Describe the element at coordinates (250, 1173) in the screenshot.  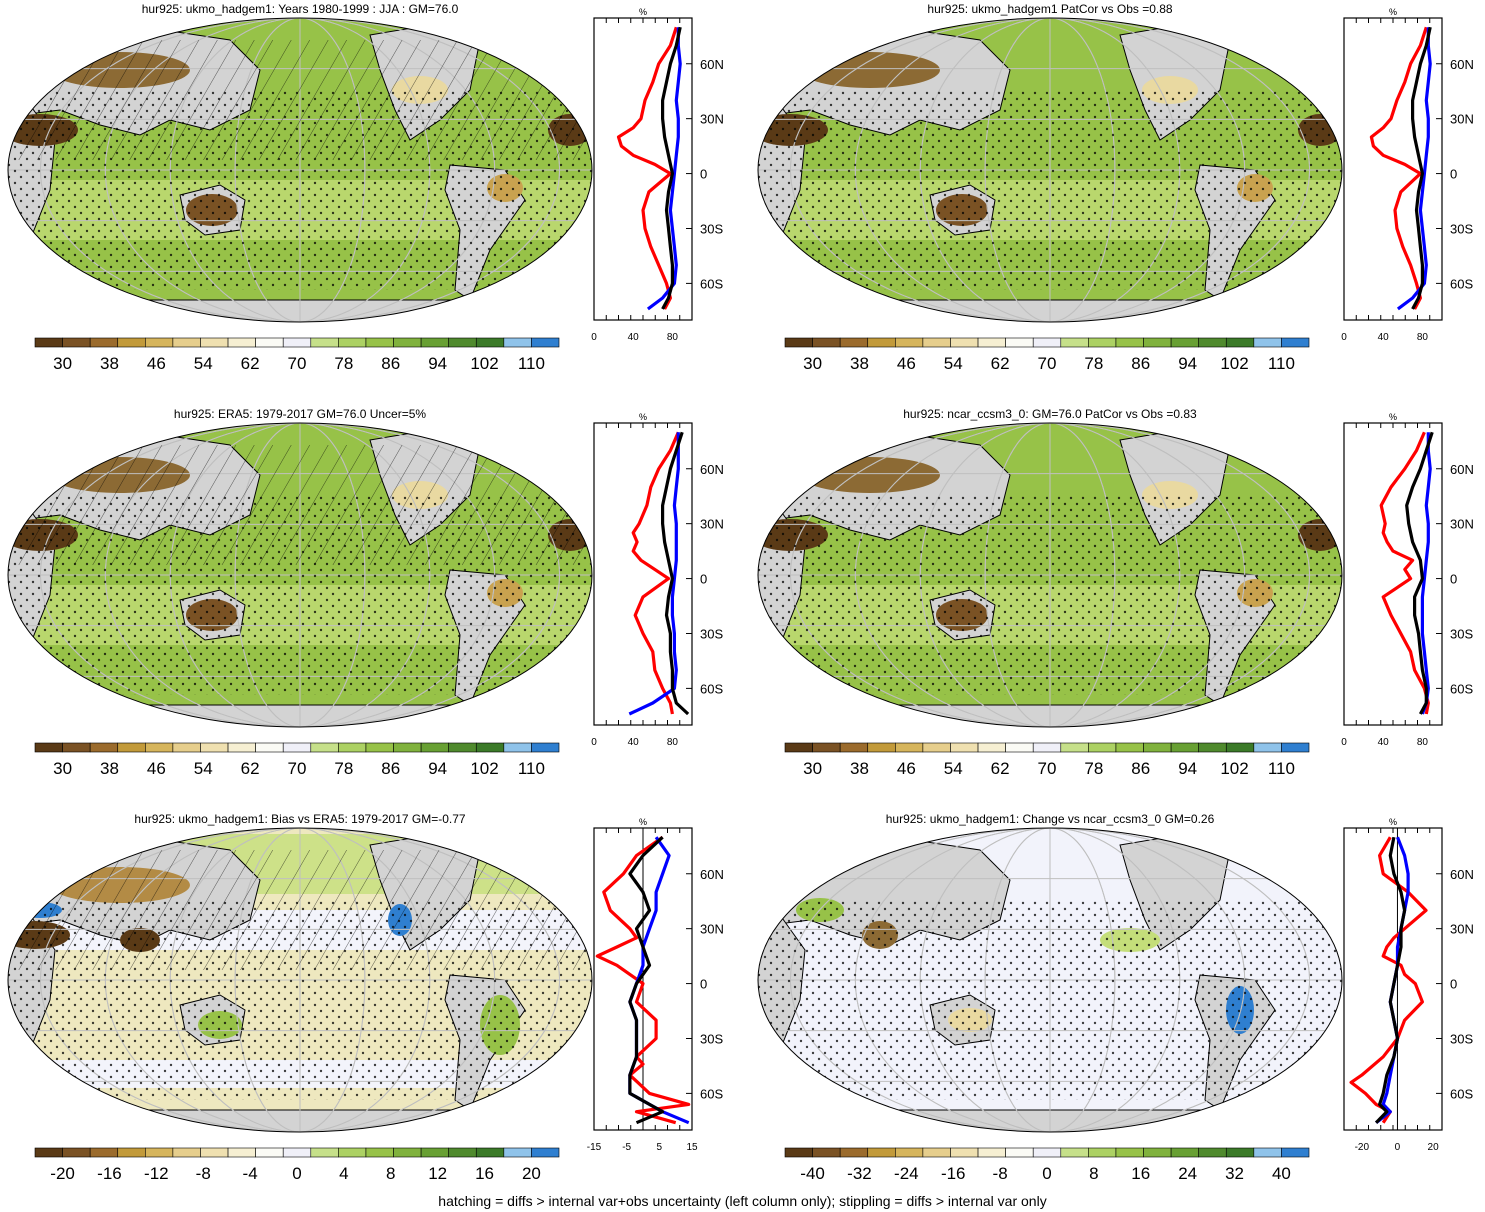
I see `colorbar-label: -4` at that location.